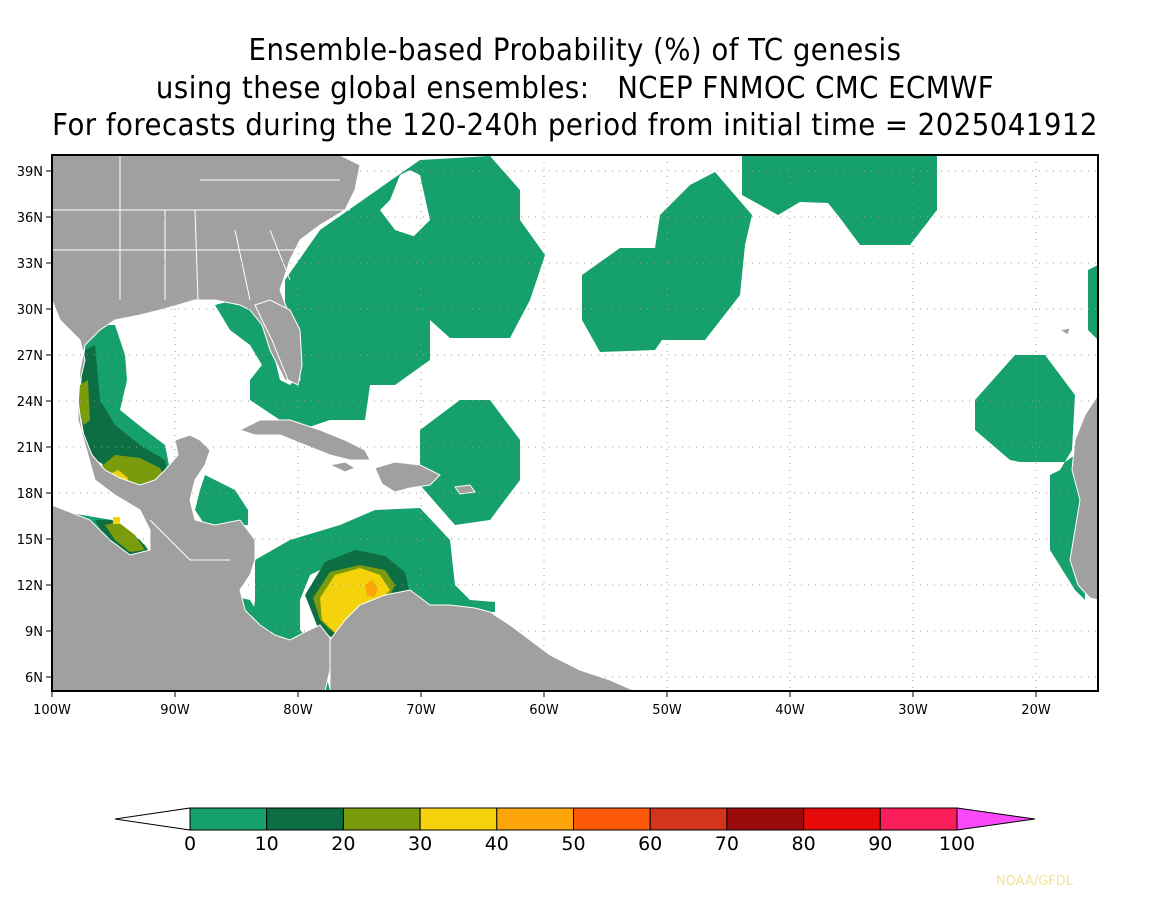  I want to click on colorbar-labels: 0 10 20 30 40 50 60 70 80 90 100, so click(579, 844).